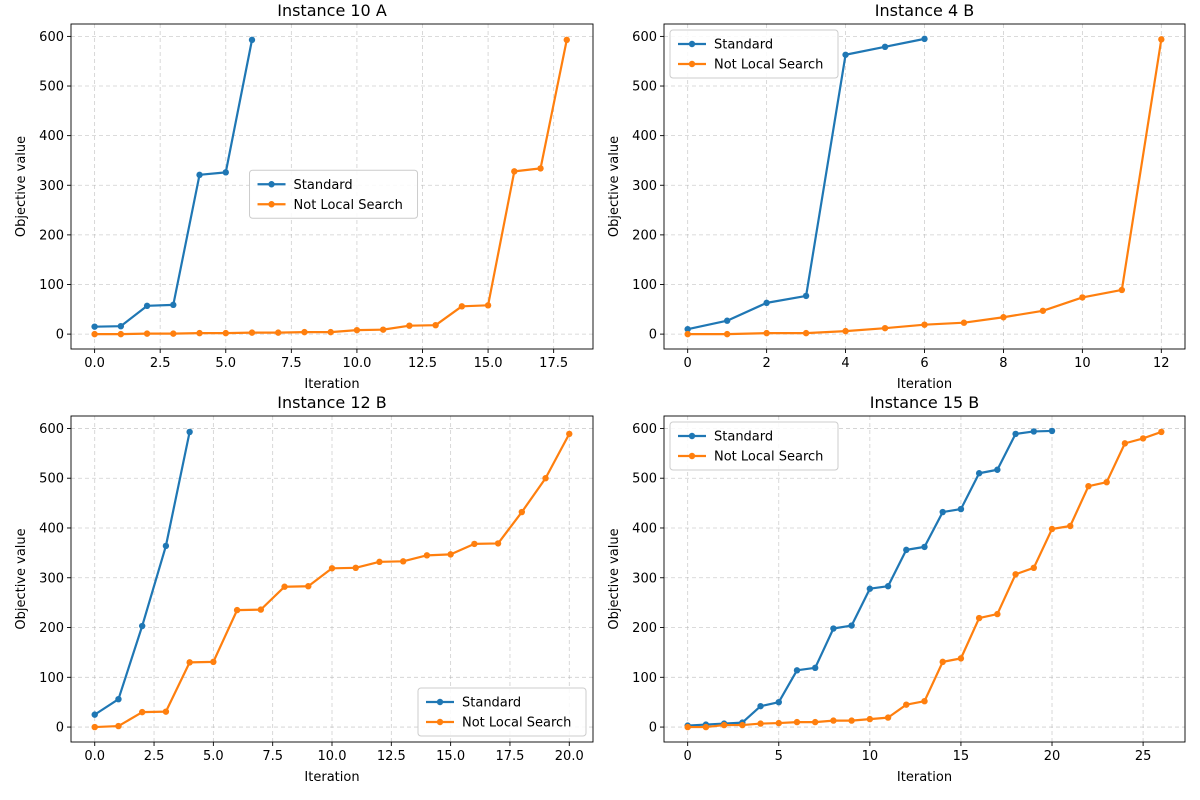  Describe the element at coordinates (1082, 363) in the screenshot. I see `x-tick-label: 10` at that location.